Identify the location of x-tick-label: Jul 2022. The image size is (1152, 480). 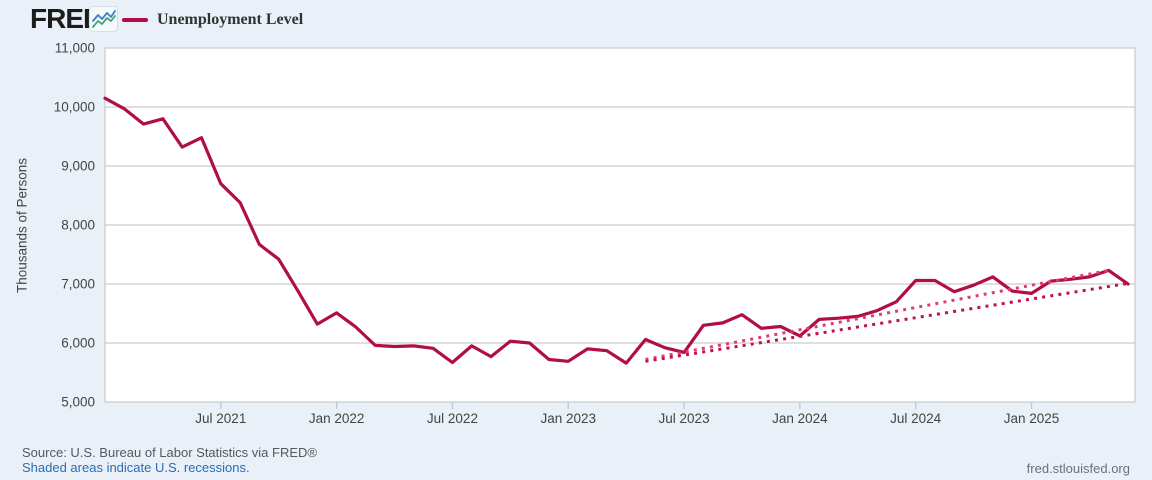
(452, 418).